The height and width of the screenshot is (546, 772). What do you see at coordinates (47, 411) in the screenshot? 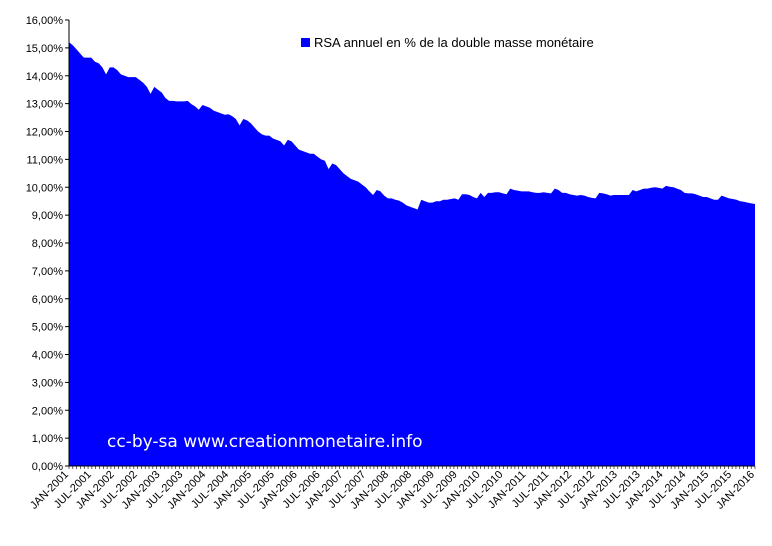
I see `y-tick-label: 2,00%` at bounding box center [47, 411].